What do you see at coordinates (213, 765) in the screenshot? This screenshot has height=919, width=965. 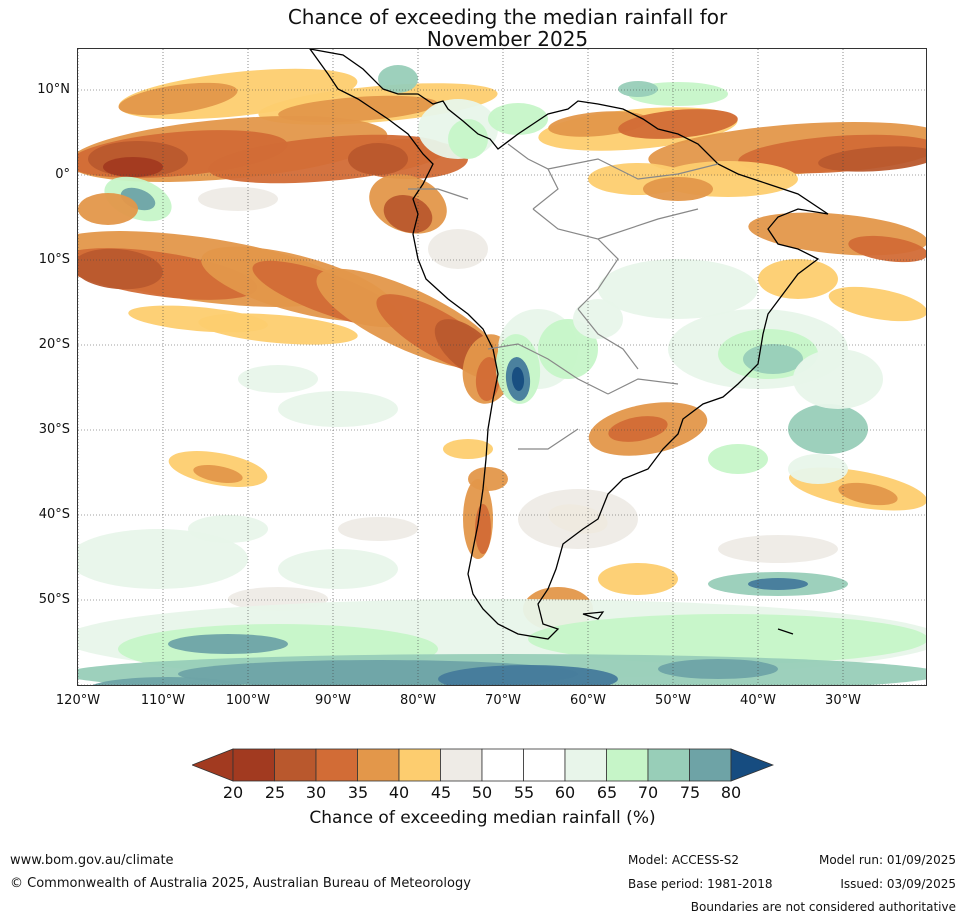 I see `colorbar-extend-low` at bounding box center [213, 765].